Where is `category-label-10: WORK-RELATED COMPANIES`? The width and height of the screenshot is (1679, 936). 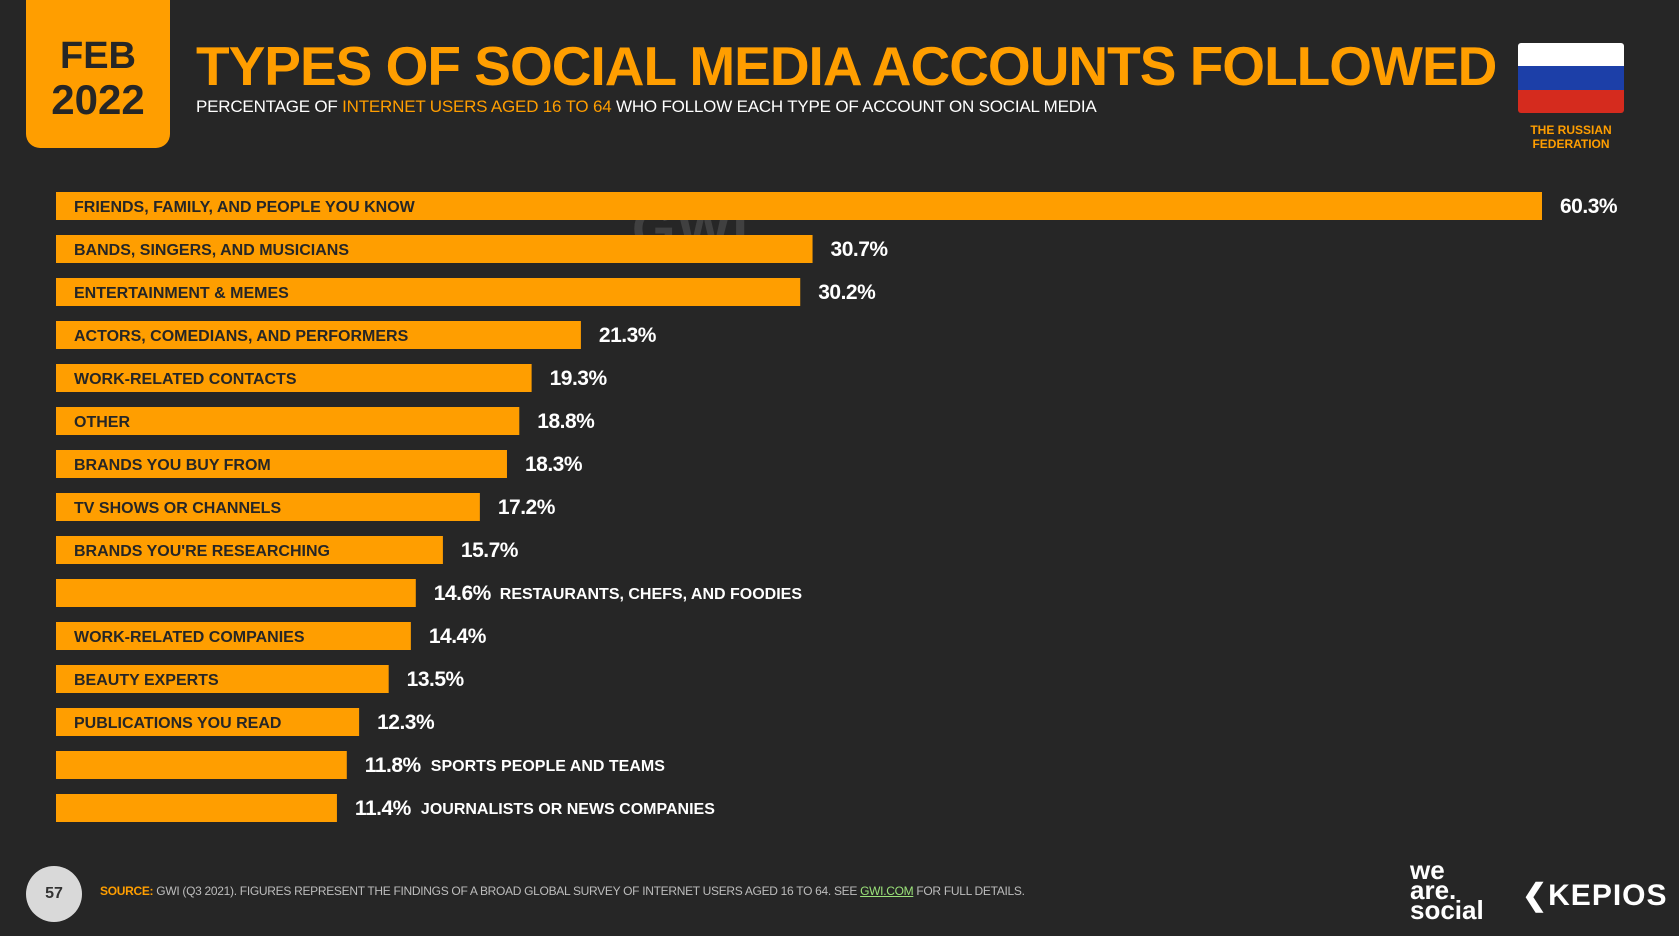 category-label-10: WORK-RELATED COMPANIES is located at coordinates (189, 637).